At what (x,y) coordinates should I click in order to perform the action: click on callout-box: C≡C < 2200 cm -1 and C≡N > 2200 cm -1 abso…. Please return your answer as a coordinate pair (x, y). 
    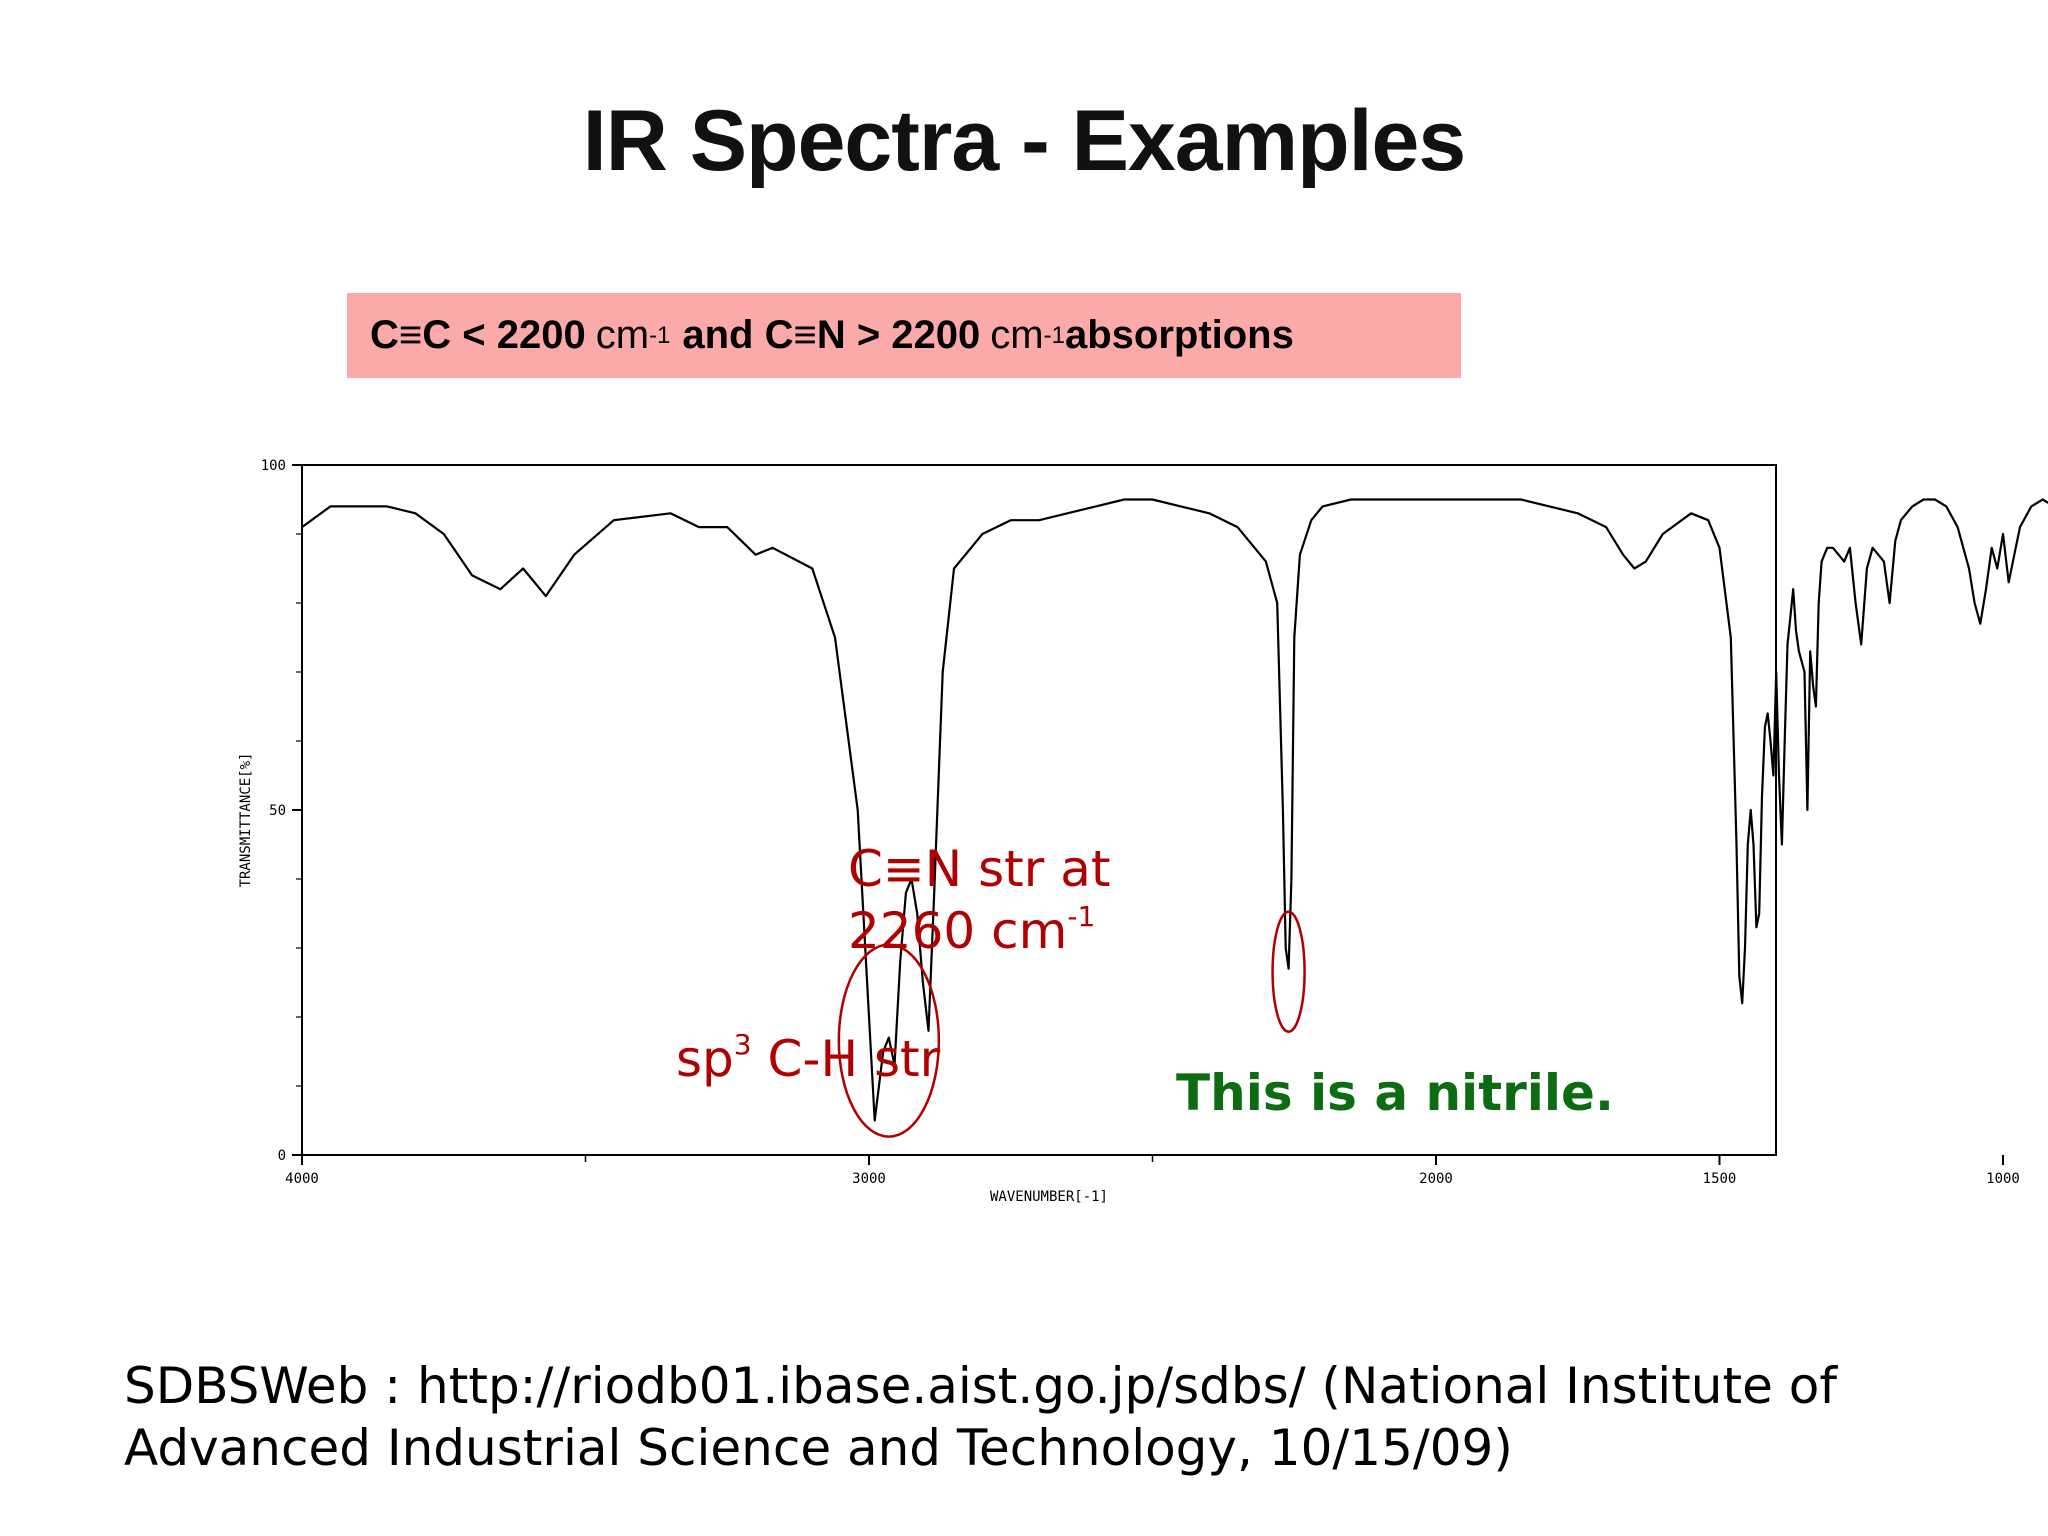
    Looking at the image, I should click on (904, 335).